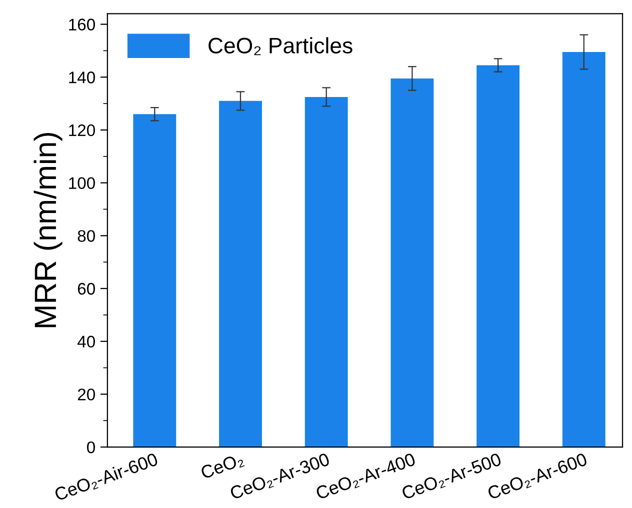 Image resolution: width=632 pixels, height=508 pixels. Describe the element at coordinates (48, 230) in the screenshot. I see `y-axis-title: MRR (nm/min)` at that location.